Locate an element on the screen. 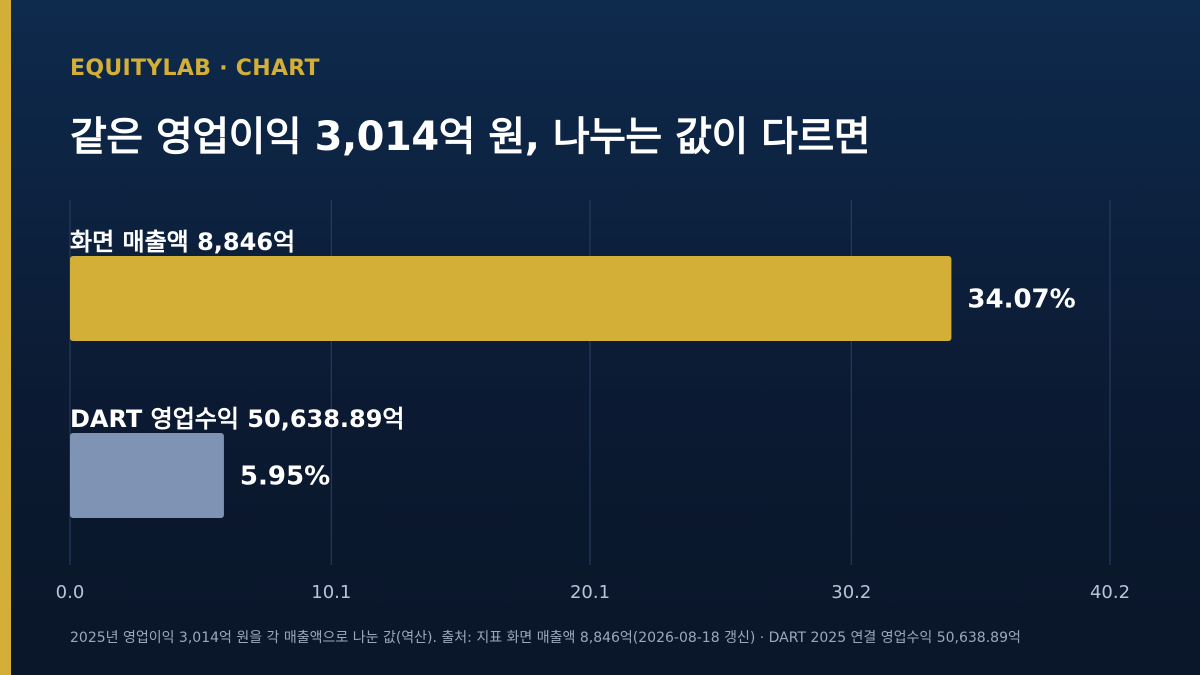 Image resolution: width=1200 pixels, height=675 pixels. x-tick-label: 20.1 is located at coordinates (590, 592).